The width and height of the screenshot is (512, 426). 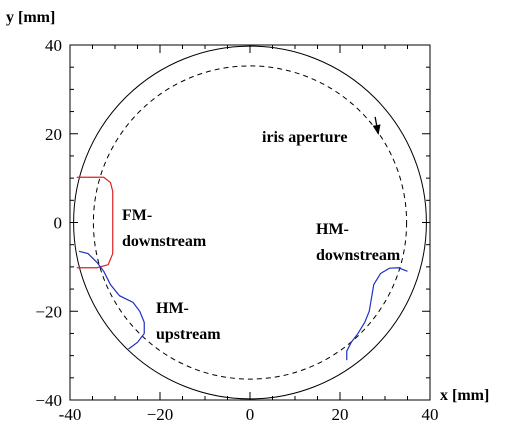 I want to click on hm-downstream-label-line1: HM-, so click(x=332, y=229).